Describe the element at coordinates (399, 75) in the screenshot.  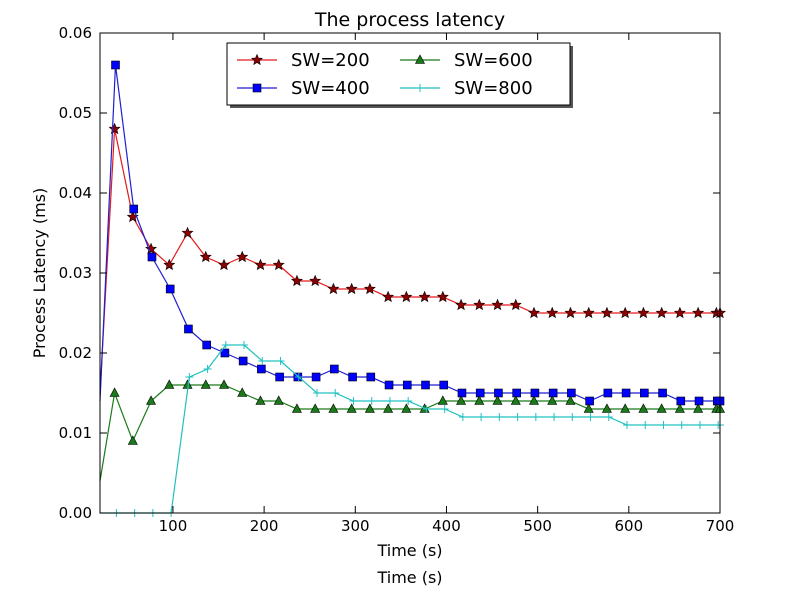
I see `legend: SW=200 SW=400 SW=600 SW=800` at that location.